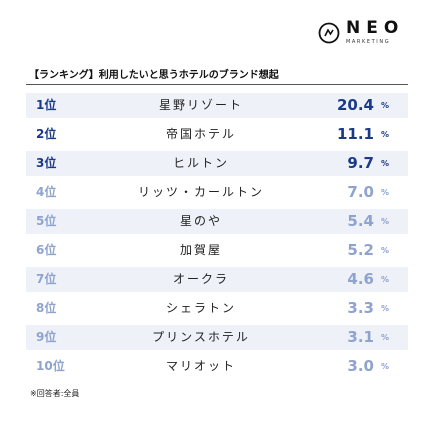 The image size is (431, 426). What do you see at coordinates (200, 221) in the screenshot?
I see `hotel-name: 星のや` at bounding box center [200, 221].